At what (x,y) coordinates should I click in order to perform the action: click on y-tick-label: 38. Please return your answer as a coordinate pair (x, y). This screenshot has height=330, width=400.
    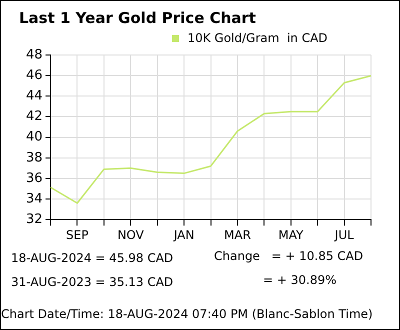
    Looking at the image, I should click on (34, 158).